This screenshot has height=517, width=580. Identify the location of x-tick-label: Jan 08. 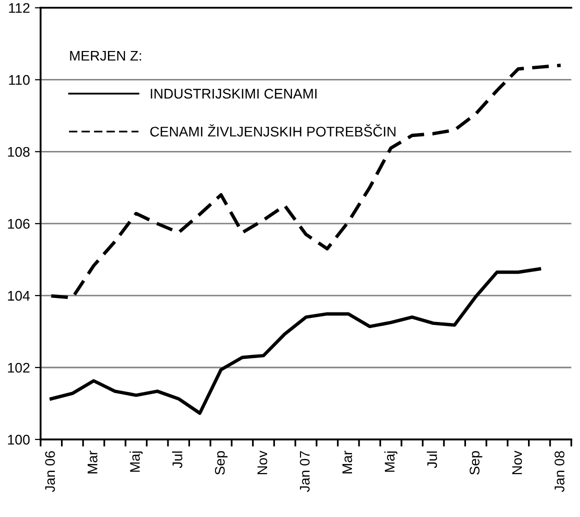
(559, 471).